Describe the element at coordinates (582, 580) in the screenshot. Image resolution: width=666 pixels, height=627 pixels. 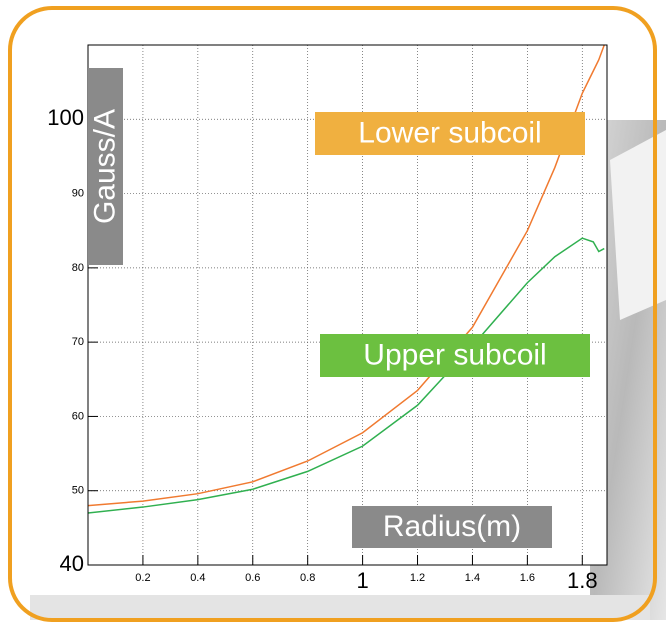
I see `x-tick-label: 1.8` at that location.